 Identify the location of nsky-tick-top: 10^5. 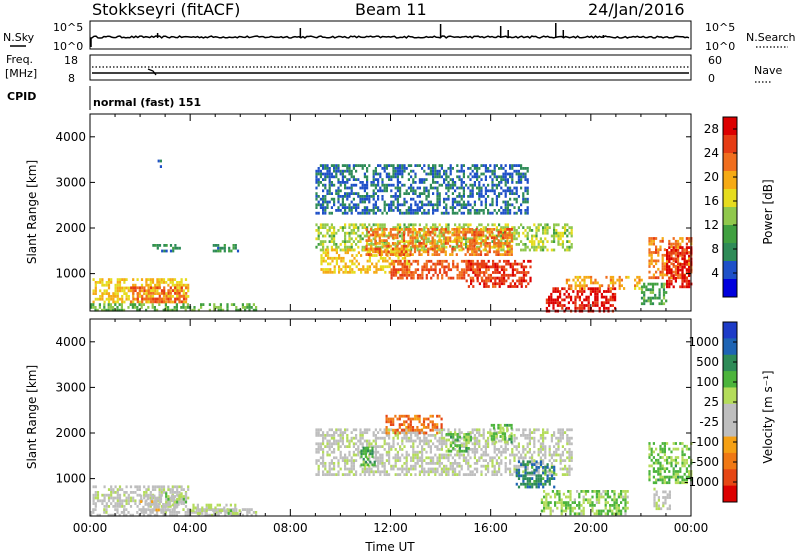
(68, 27).